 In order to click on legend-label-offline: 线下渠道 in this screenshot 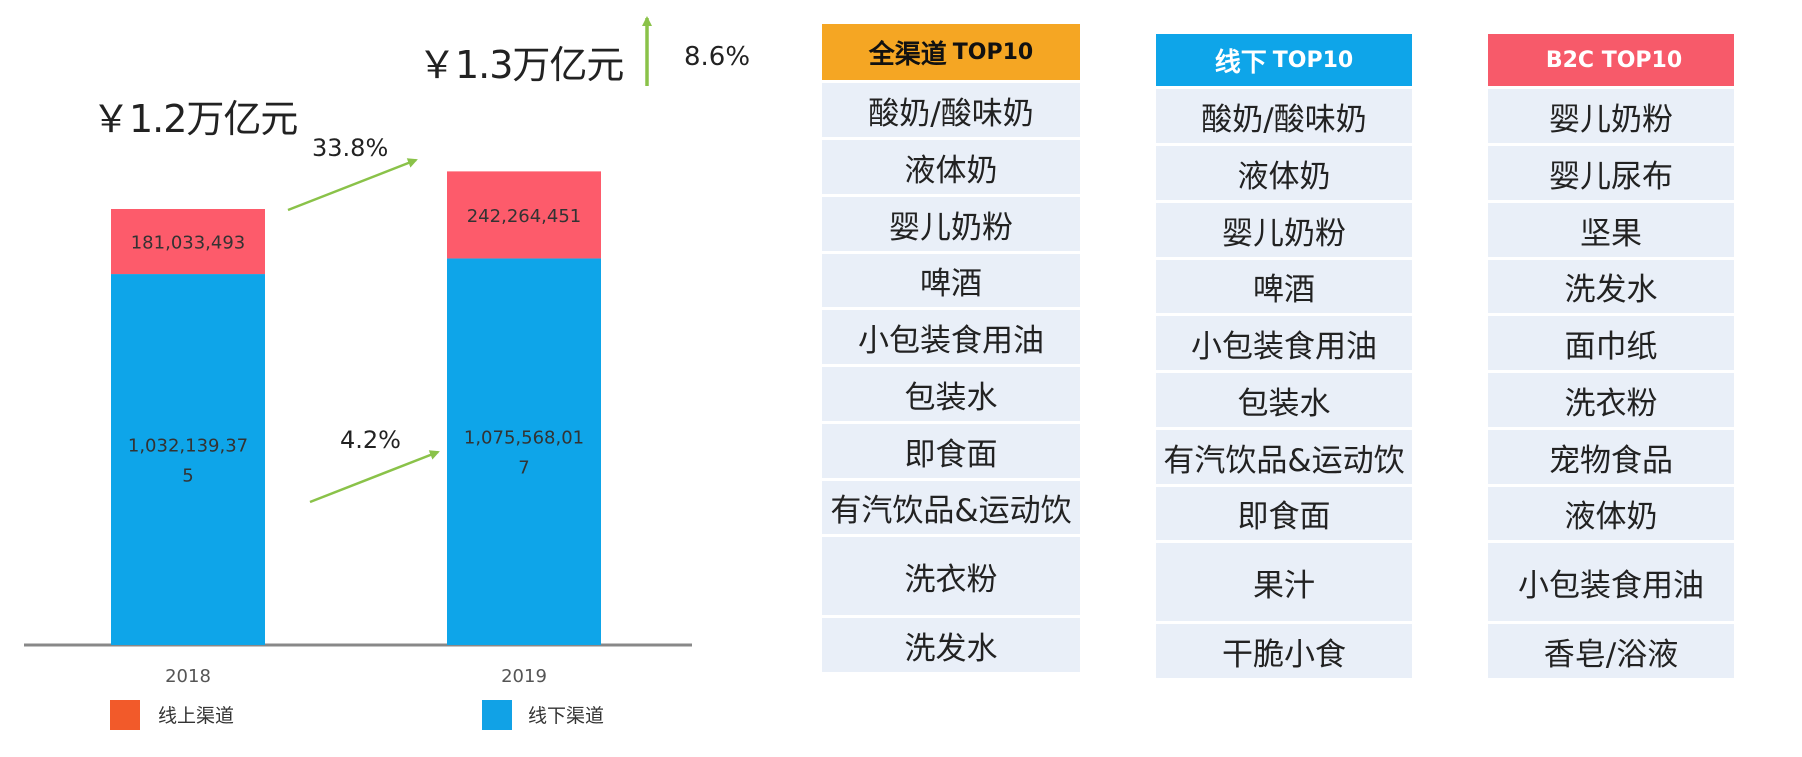, I will do `click(566, 716)`.